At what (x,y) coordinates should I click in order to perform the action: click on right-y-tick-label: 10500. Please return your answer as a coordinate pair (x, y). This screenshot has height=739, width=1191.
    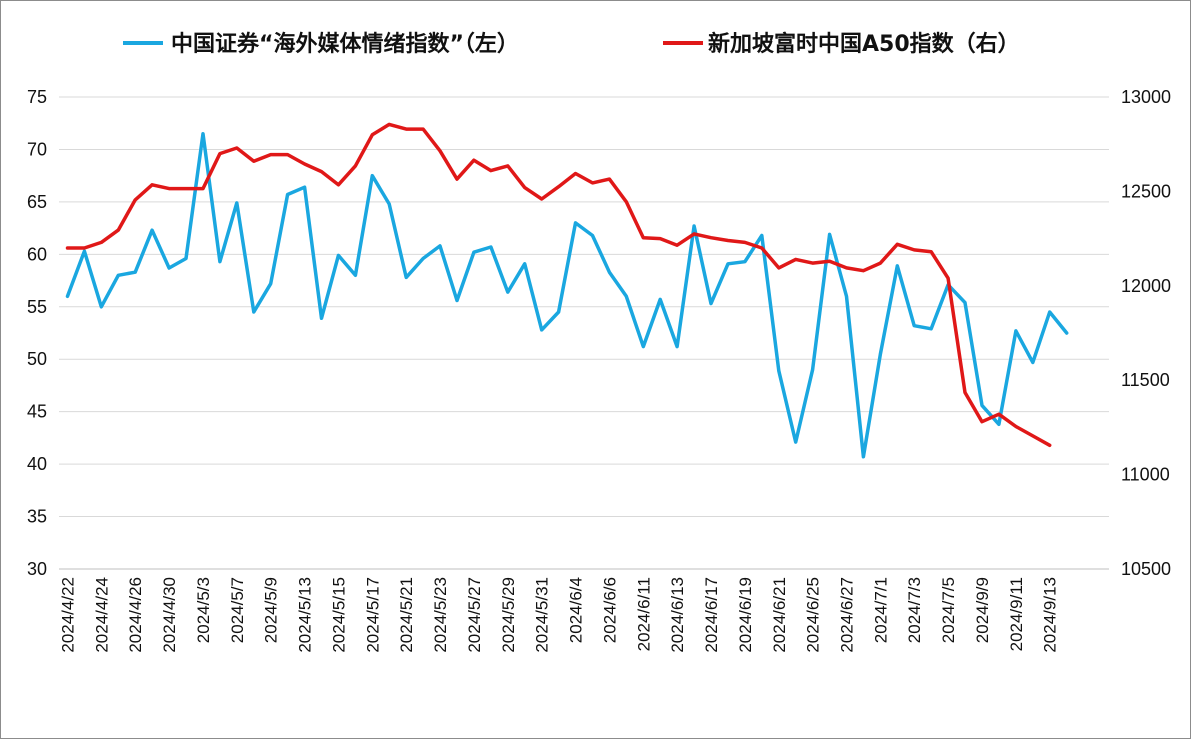
    Looking at the image, I should click on (1146, 569).